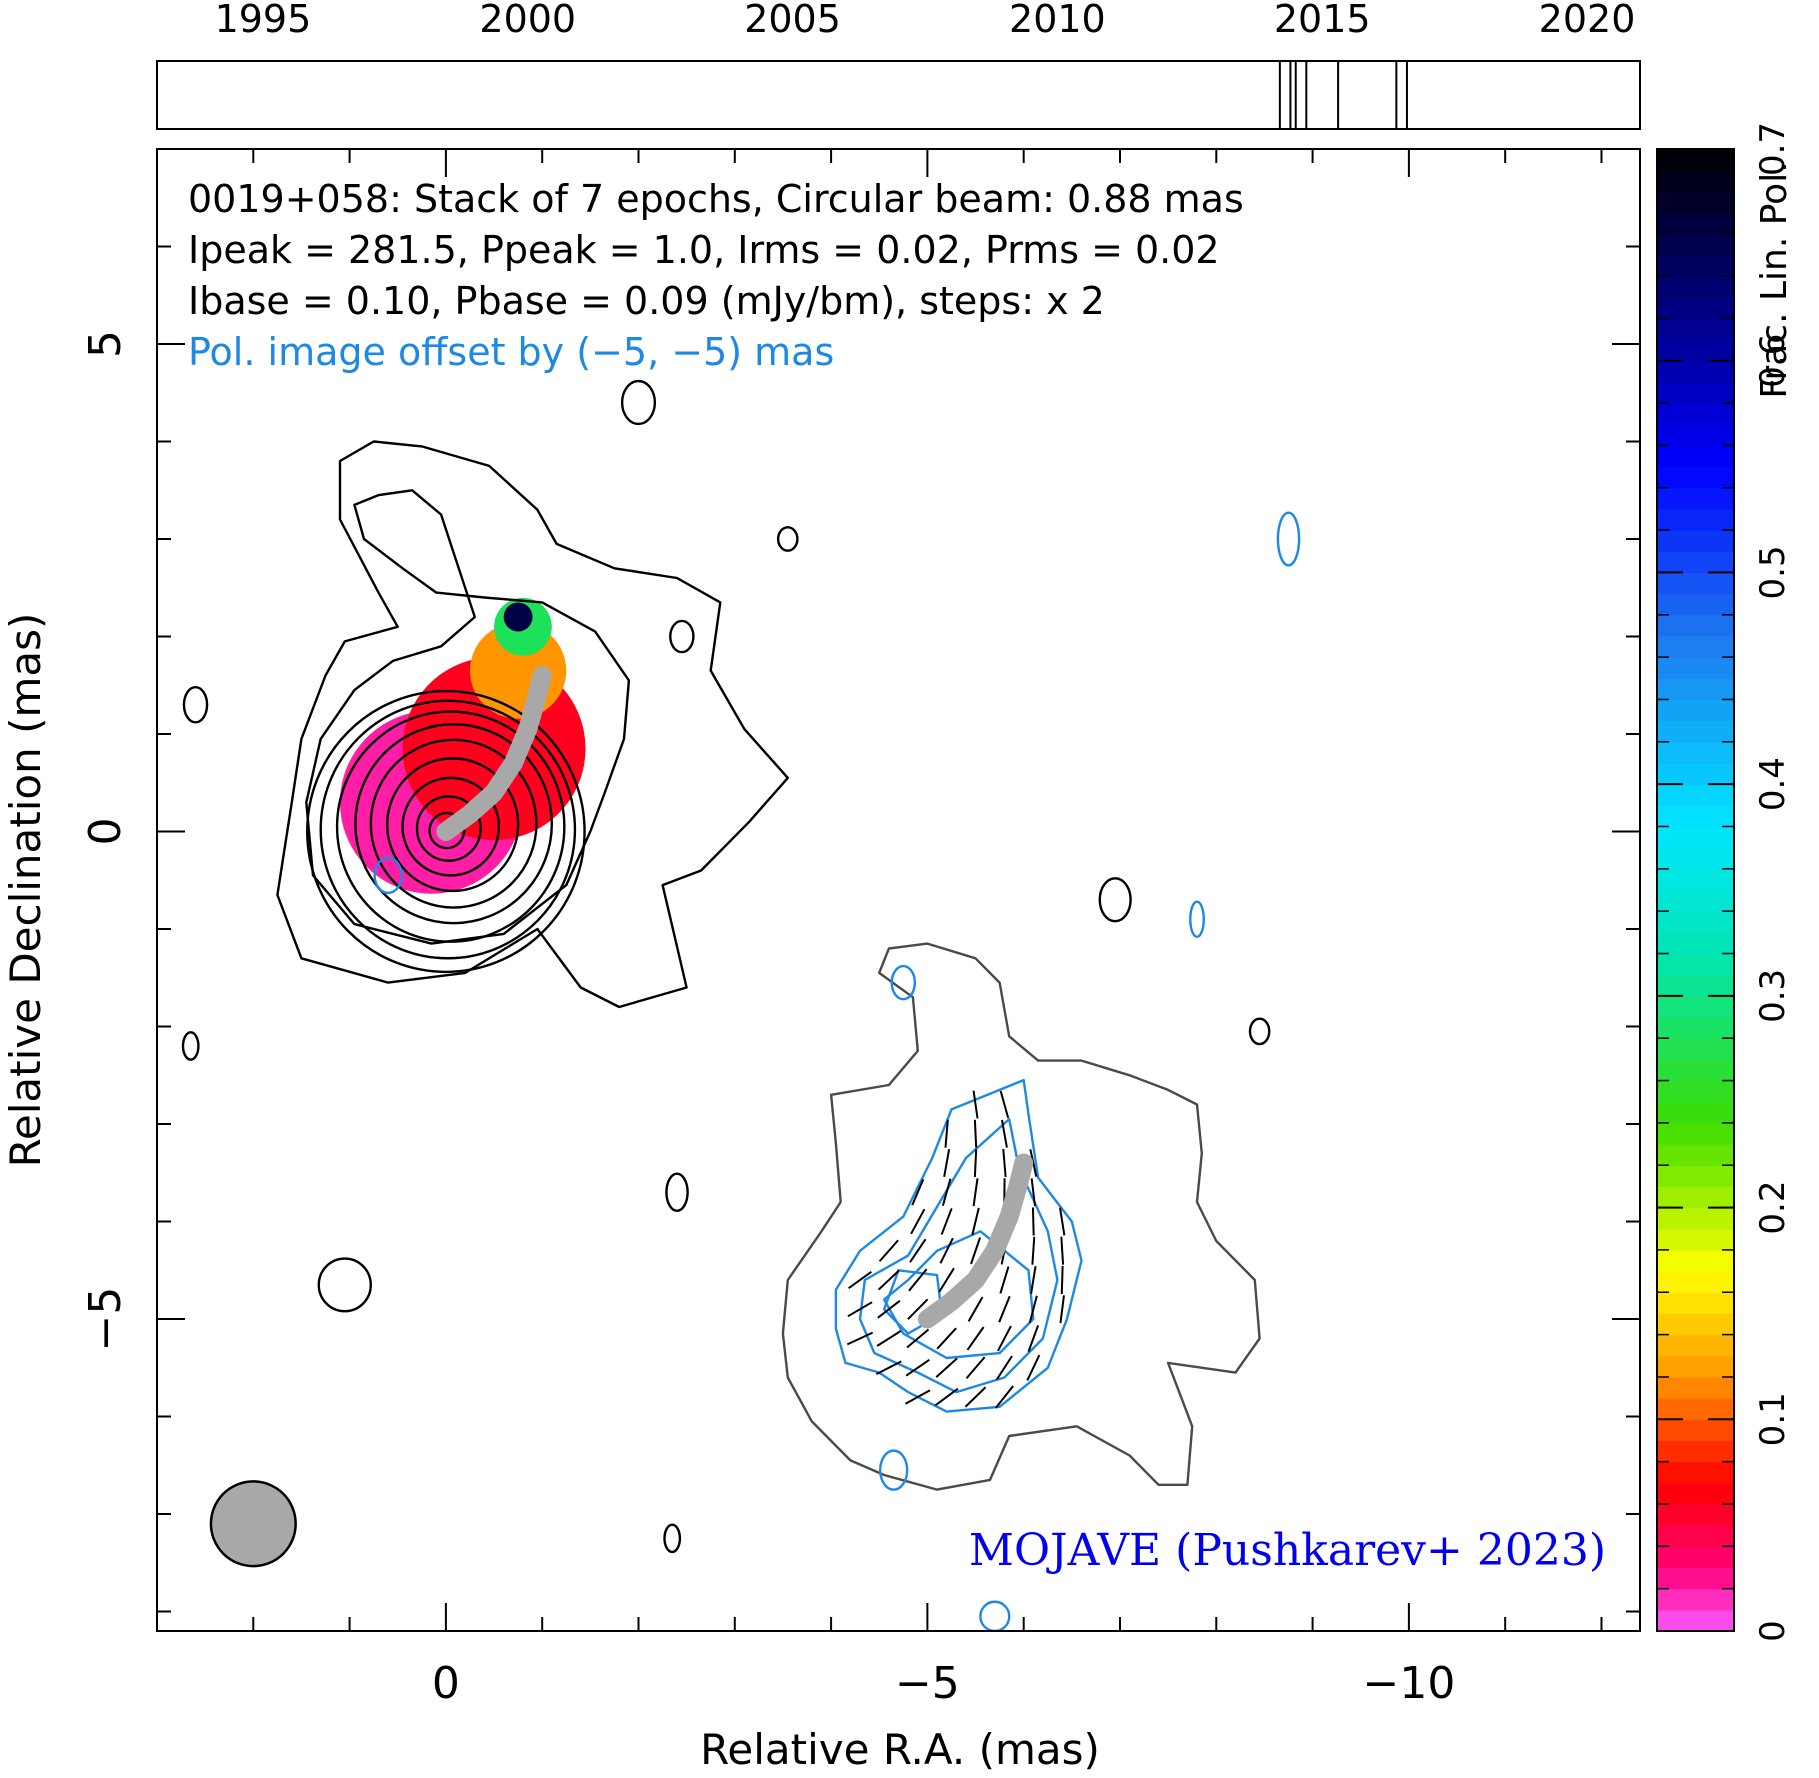  What do you see at coordinates (927, 1683) in the screenshot?
I see `x-tick-label: −5` at bounding box center [927, 1683].